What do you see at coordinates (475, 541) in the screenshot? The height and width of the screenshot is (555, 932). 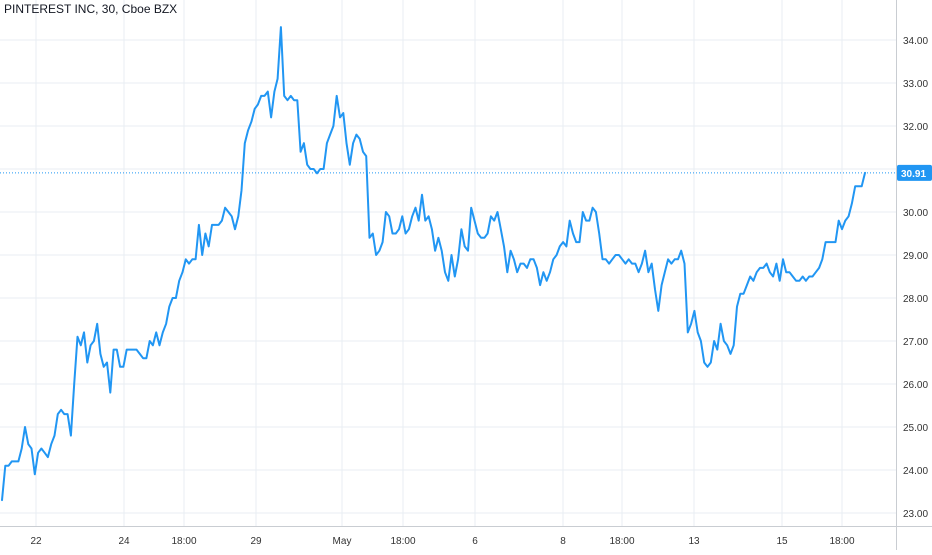 I see `x-tick-label: 6` at bounding box center [475, 541].